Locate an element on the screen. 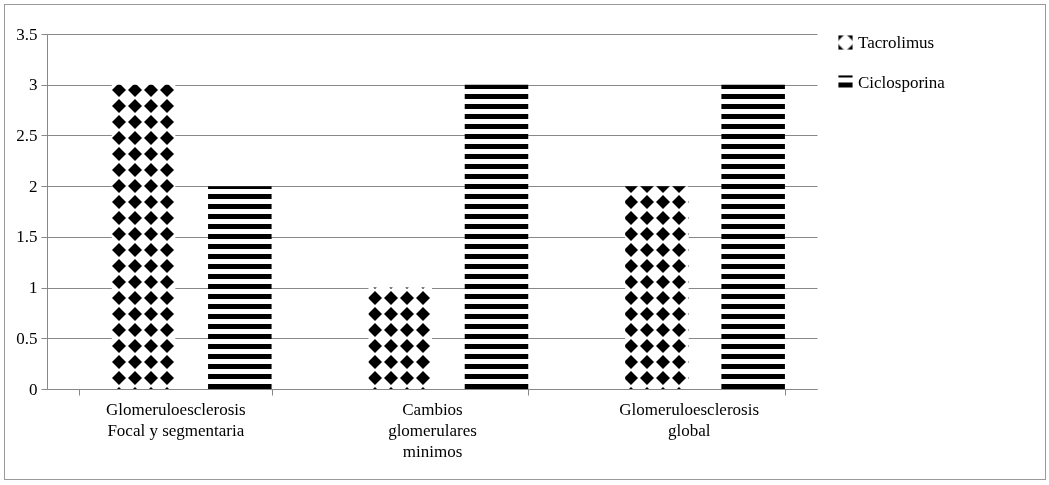 The image size is (1049, 485). y-tick-label: 2.5 is located at coordinates (27, 135).